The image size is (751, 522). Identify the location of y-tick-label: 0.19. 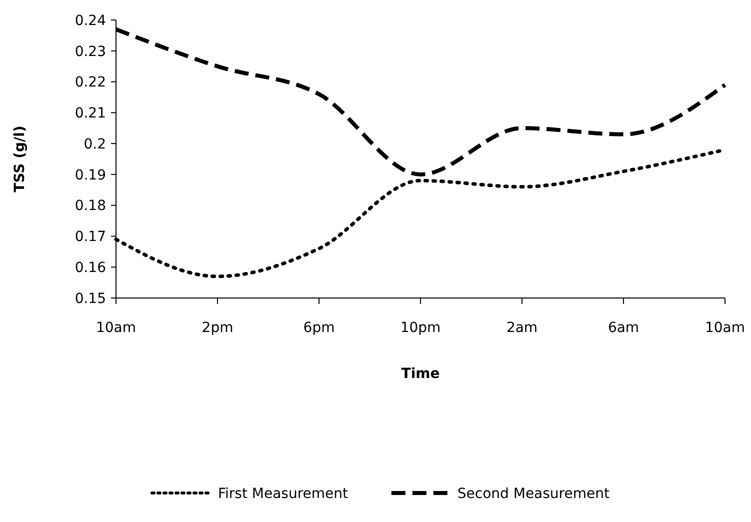
(90, 175).